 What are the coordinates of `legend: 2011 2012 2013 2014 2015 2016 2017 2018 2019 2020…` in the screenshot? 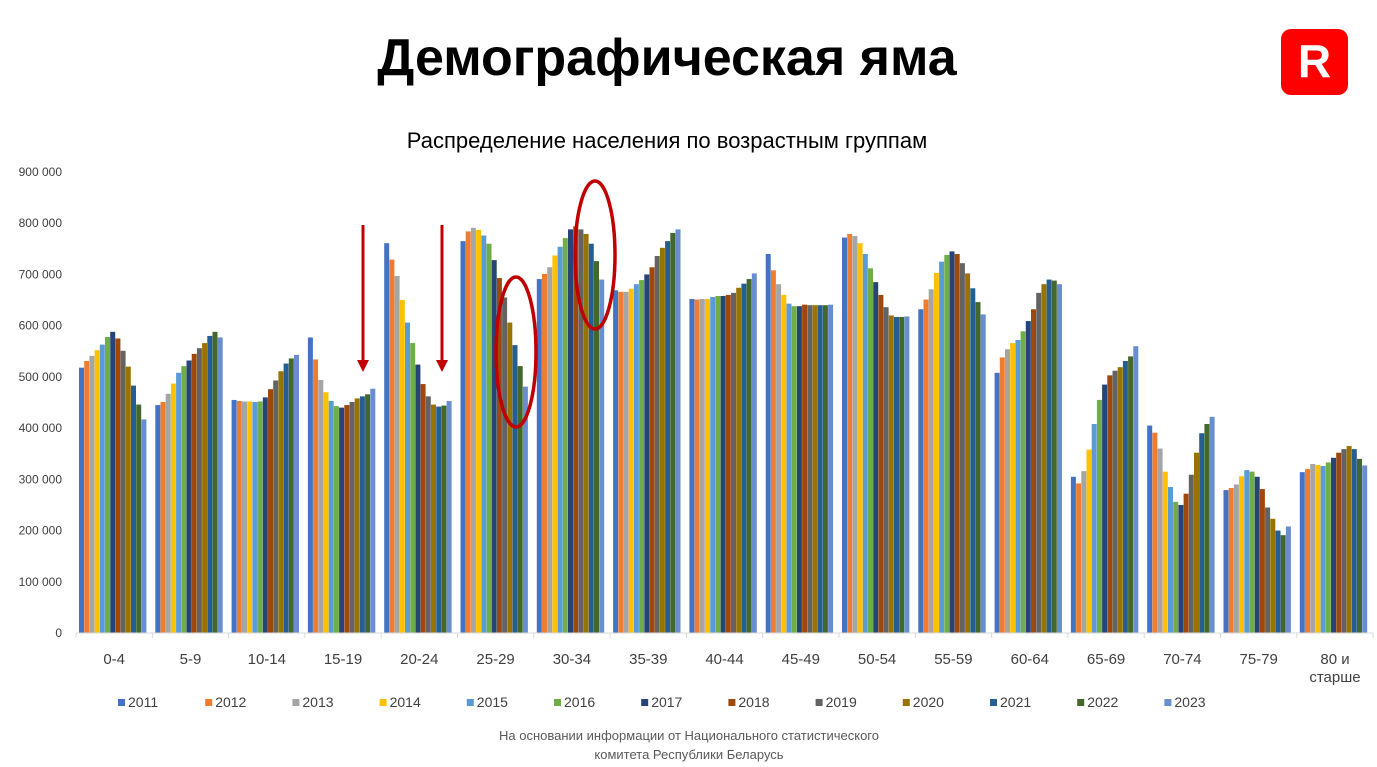 It's located at (662, 702).